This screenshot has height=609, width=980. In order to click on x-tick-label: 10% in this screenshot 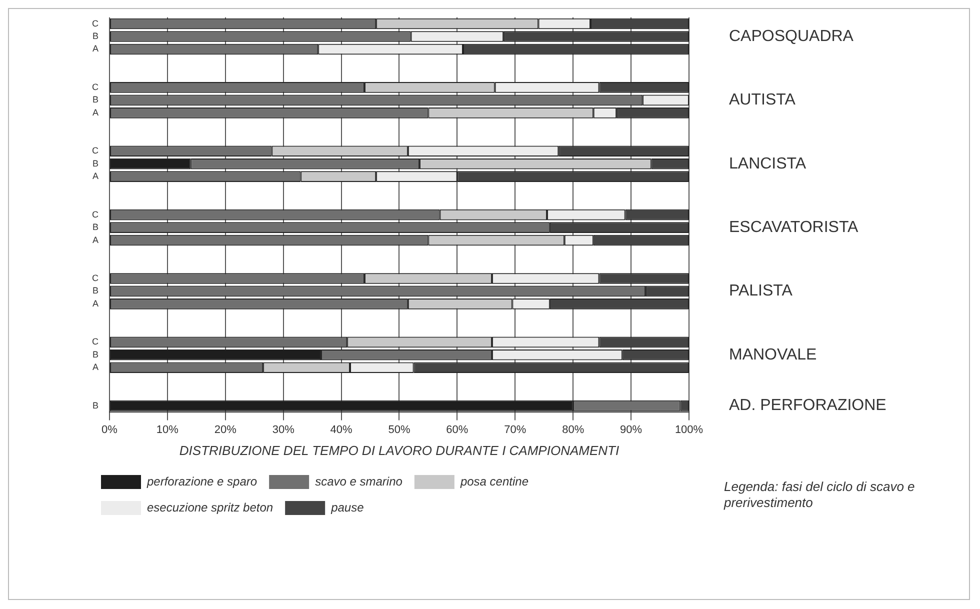, I will do `click(167, 430)`.